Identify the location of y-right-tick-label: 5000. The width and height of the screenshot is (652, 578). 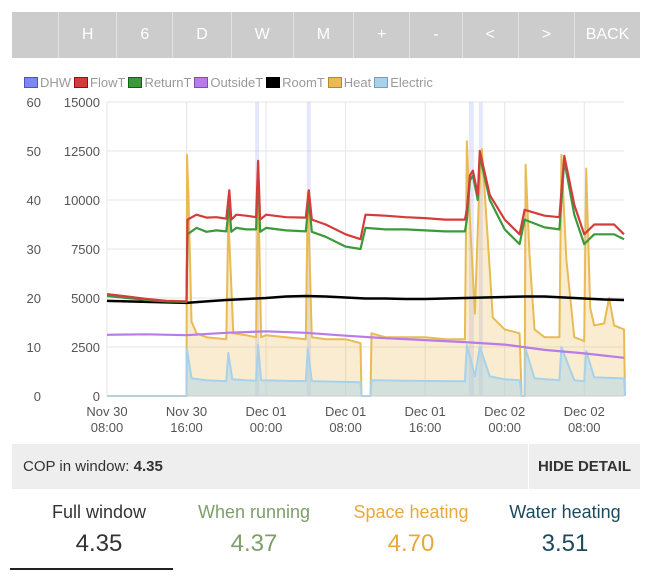
(85, 298).